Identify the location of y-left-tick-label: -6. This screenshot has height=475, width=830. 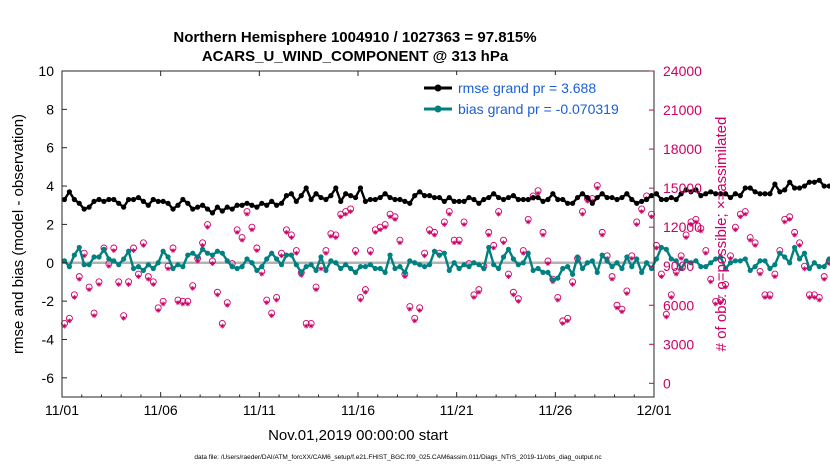
(48, 378).